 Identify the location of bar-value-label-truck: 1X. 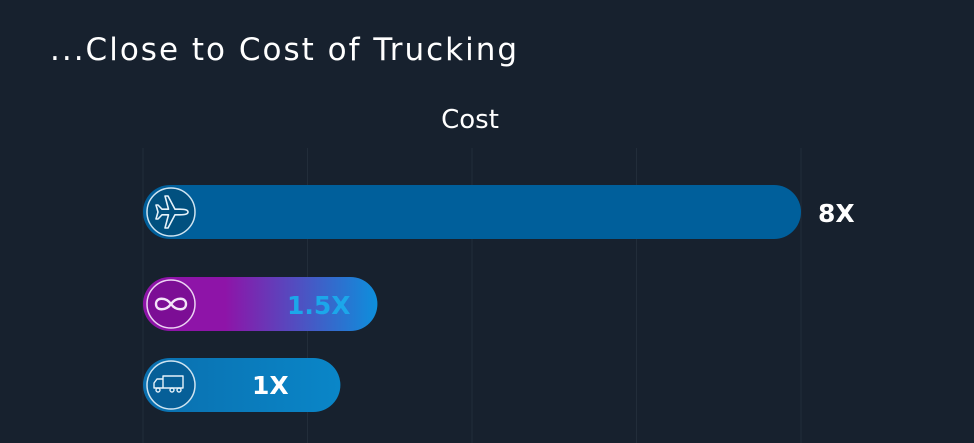
(270, 385).